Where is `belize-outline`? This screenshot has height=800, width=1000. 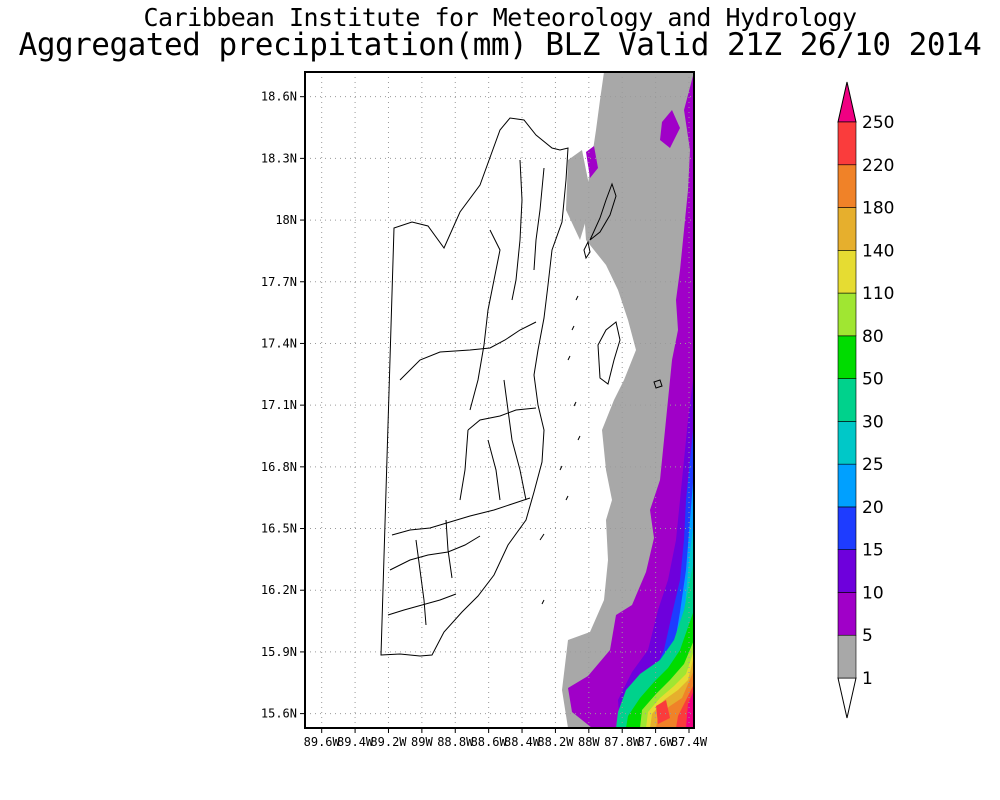
belize-outline is located at coordinates (474, 387).